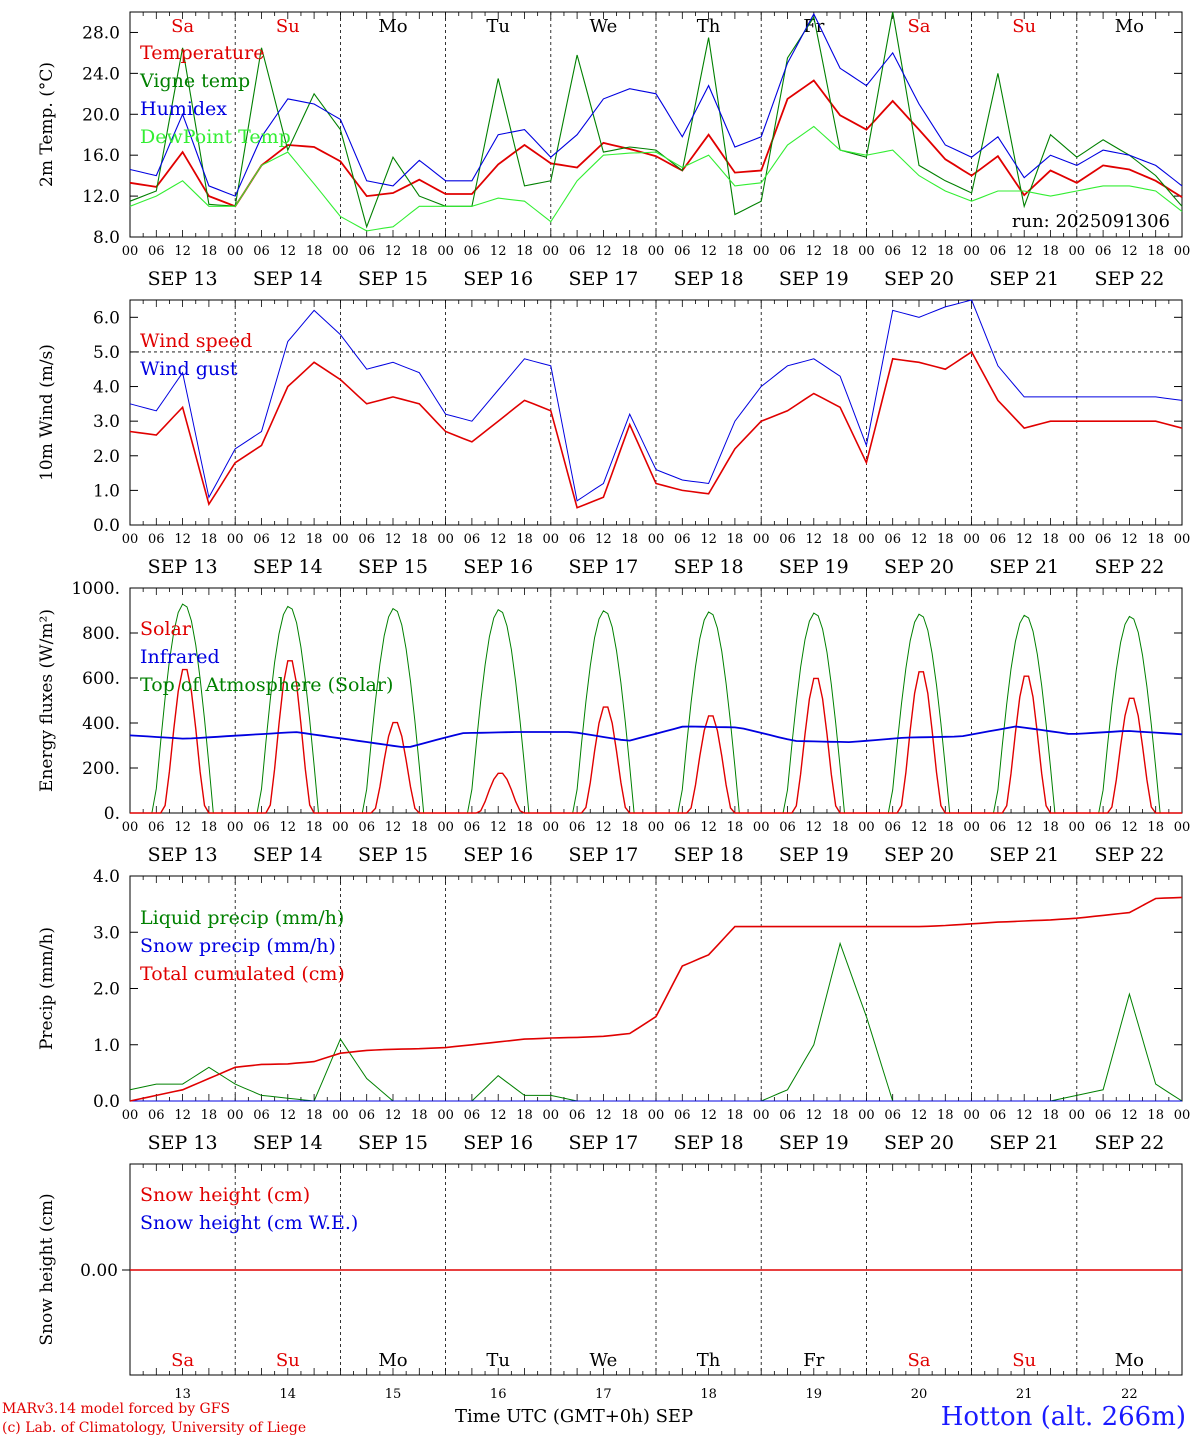  Describe the element at coordinates (709, 567) in the screenshot. I see `day-label: SEP 18` at that location.